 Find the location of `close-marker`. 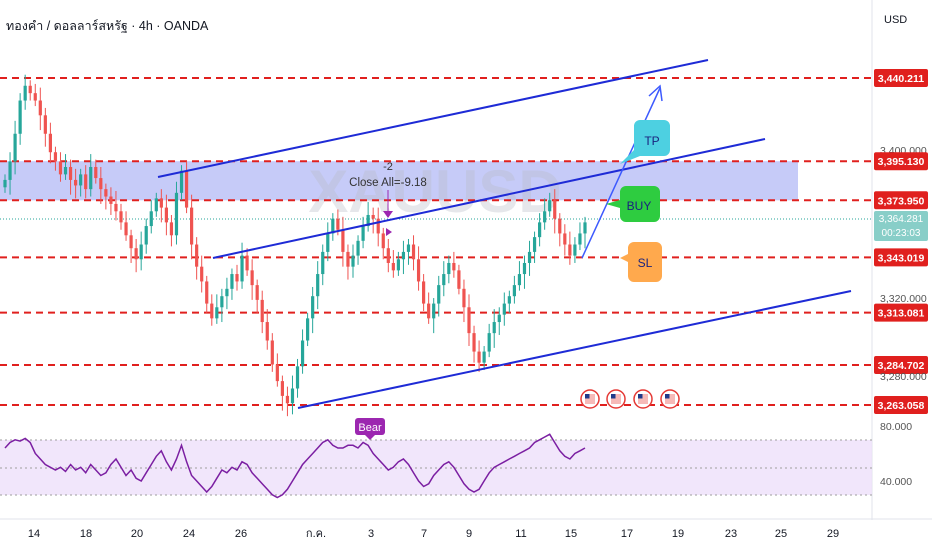

close-marker is located at coordinates (388, 214).